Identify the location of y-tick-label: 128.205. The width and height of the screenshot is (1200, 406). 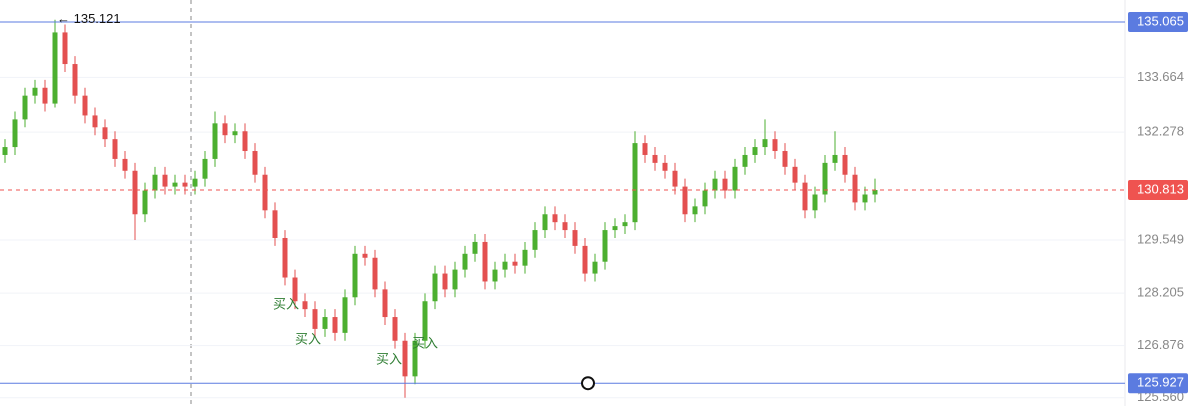
(1160, 292).